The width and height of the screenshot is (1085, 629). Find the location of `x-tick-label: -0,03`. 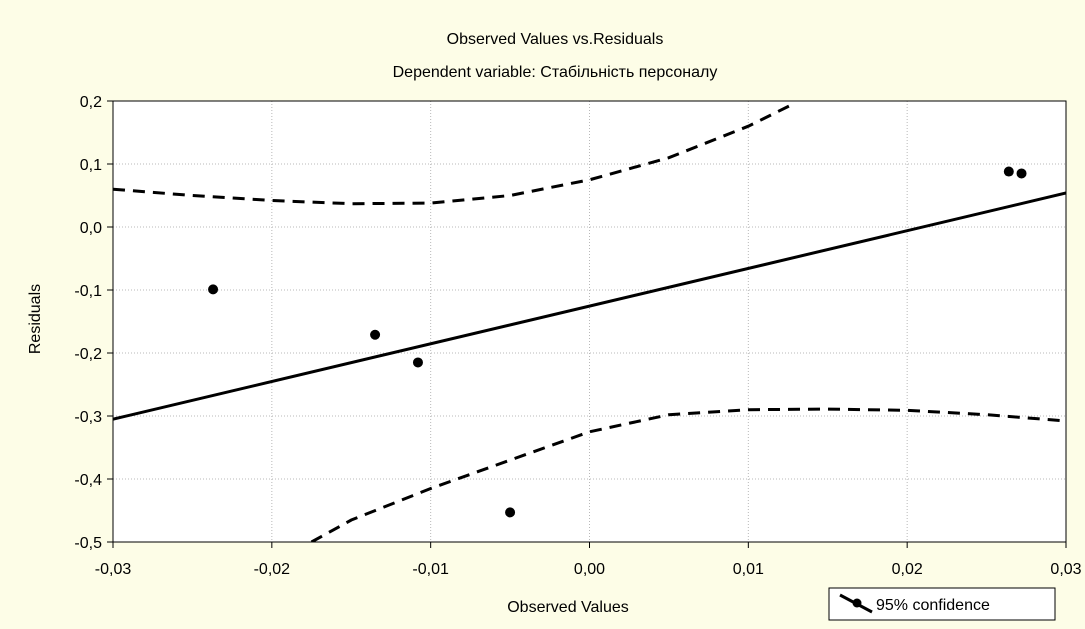

x-tick-label: -0,03 is located at coordinates (113, 569).